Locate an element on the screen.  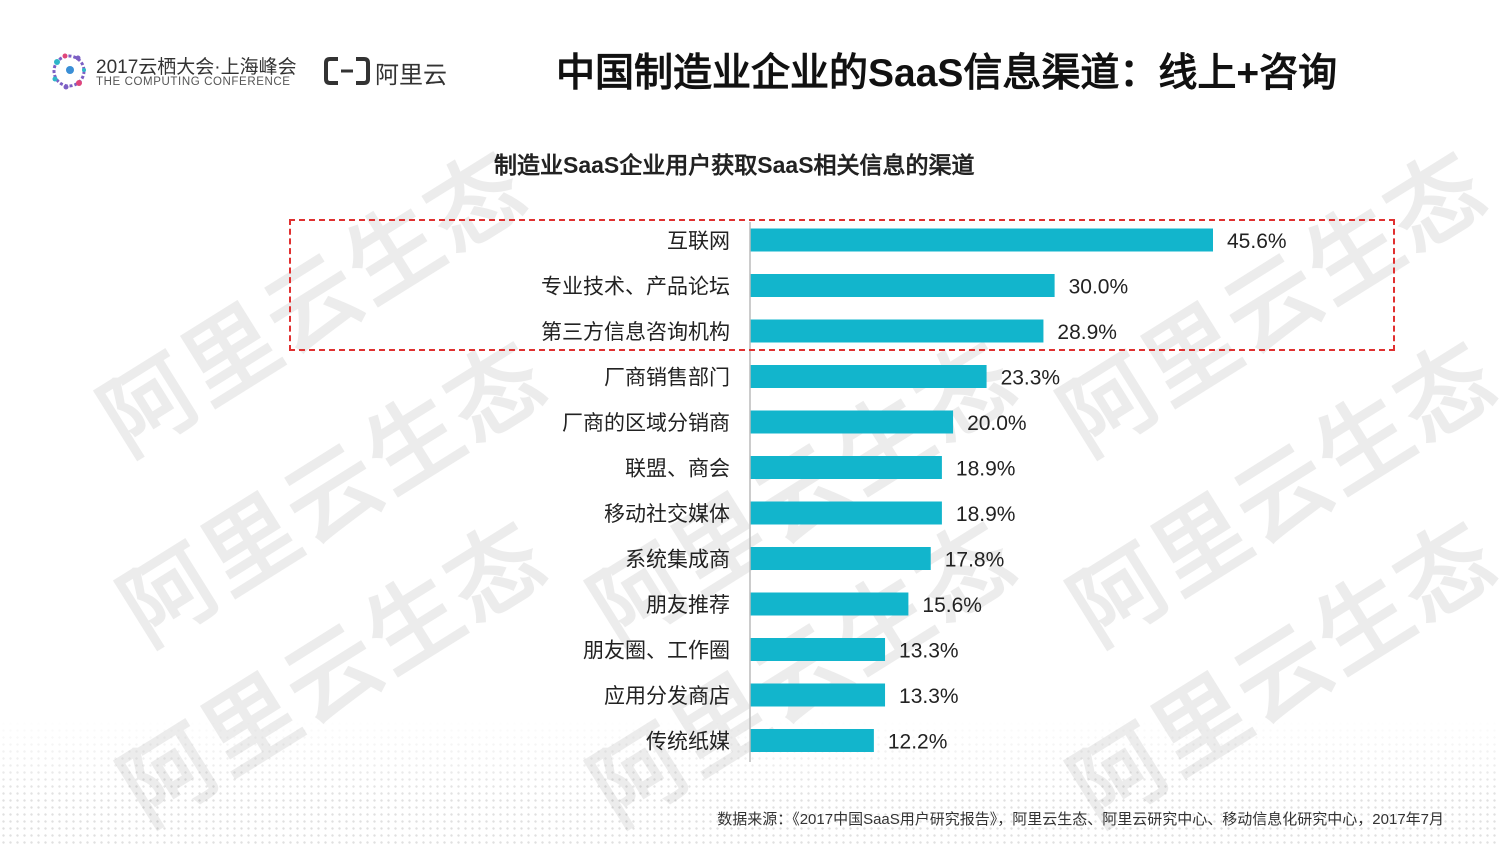
data-label: 15.6% is located at coordinates (952, 605).